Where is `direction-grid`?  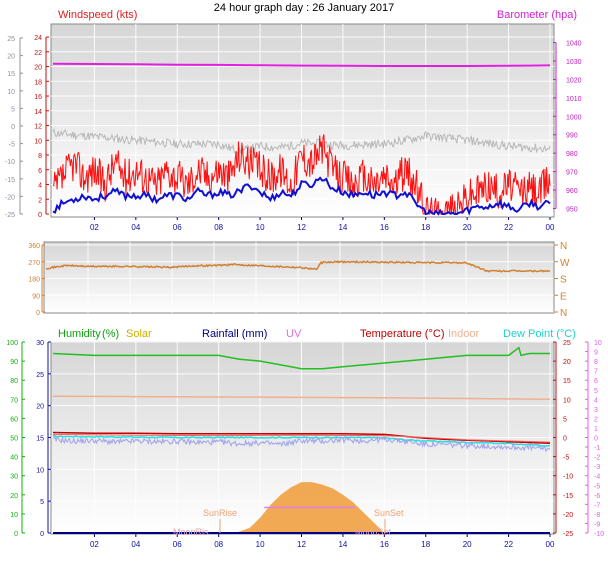 direction-grid is located at coordinates (299, 277).